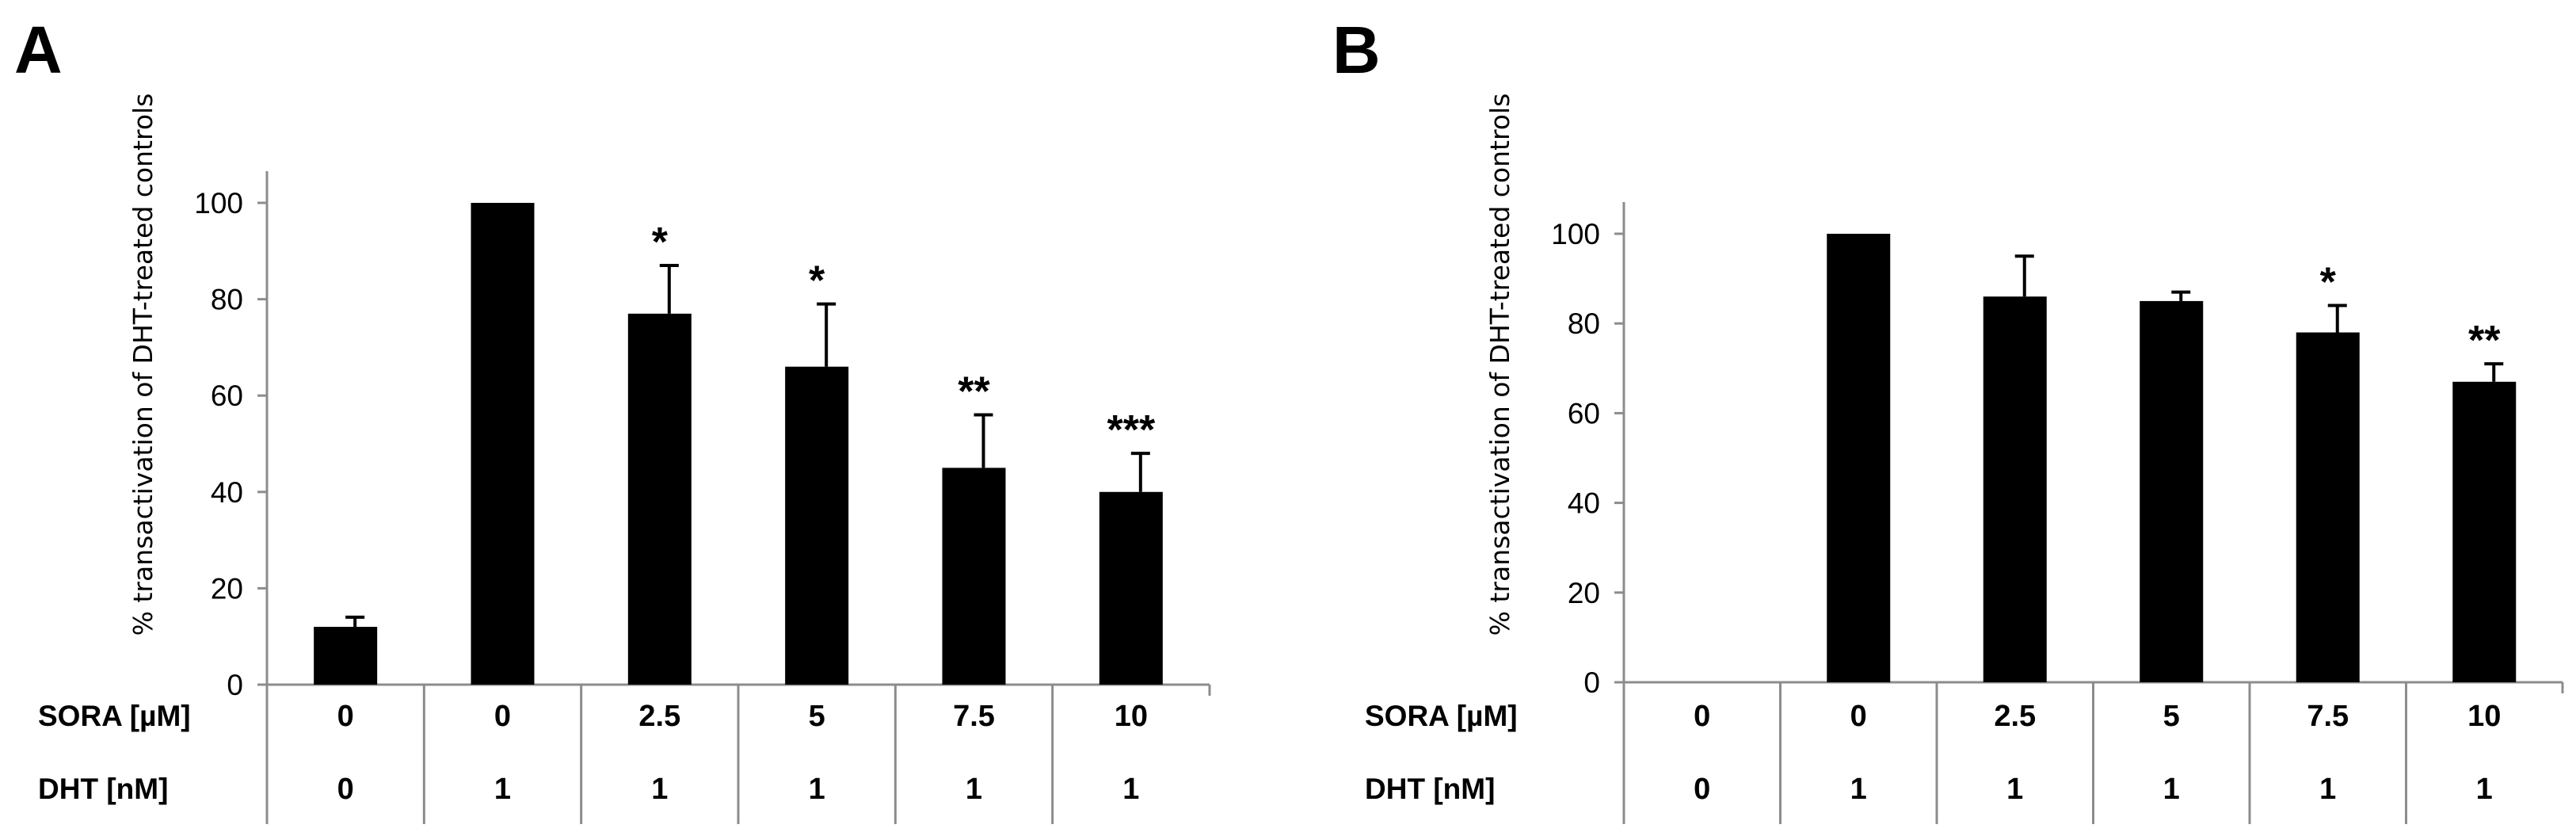  Describe the element at coordinates (38, 50) in the screenshot. I see `panel-label: A` at that location.